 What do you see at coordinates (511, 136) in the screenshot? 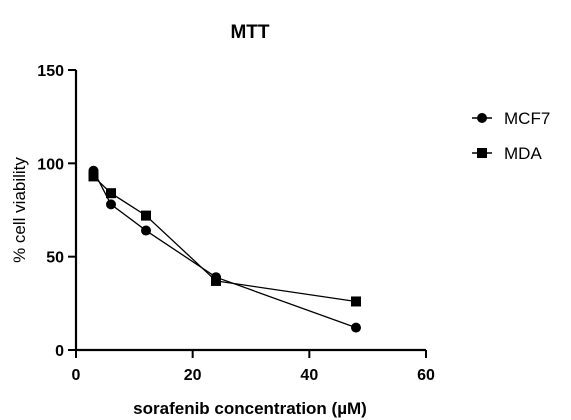
I see `legend: MCF7 MDA` at bounding box center [511, 136].